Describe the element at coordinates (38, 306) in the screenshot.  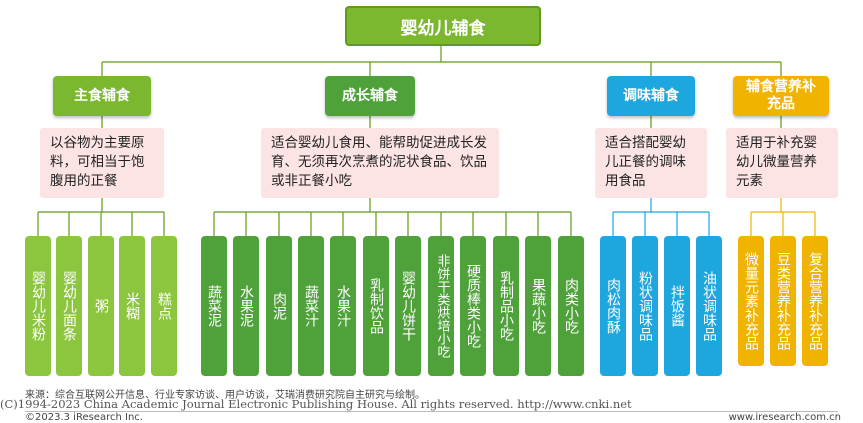
I see `leaf-item: 婴幼儿米粉` at that location.